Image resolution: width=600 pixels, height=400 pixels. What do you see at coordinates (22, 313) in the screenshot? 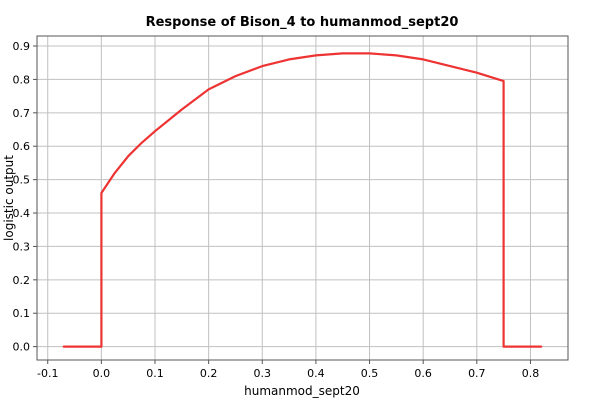
I see `y-tick-label: 0.1` at bounding box center [22, 313].